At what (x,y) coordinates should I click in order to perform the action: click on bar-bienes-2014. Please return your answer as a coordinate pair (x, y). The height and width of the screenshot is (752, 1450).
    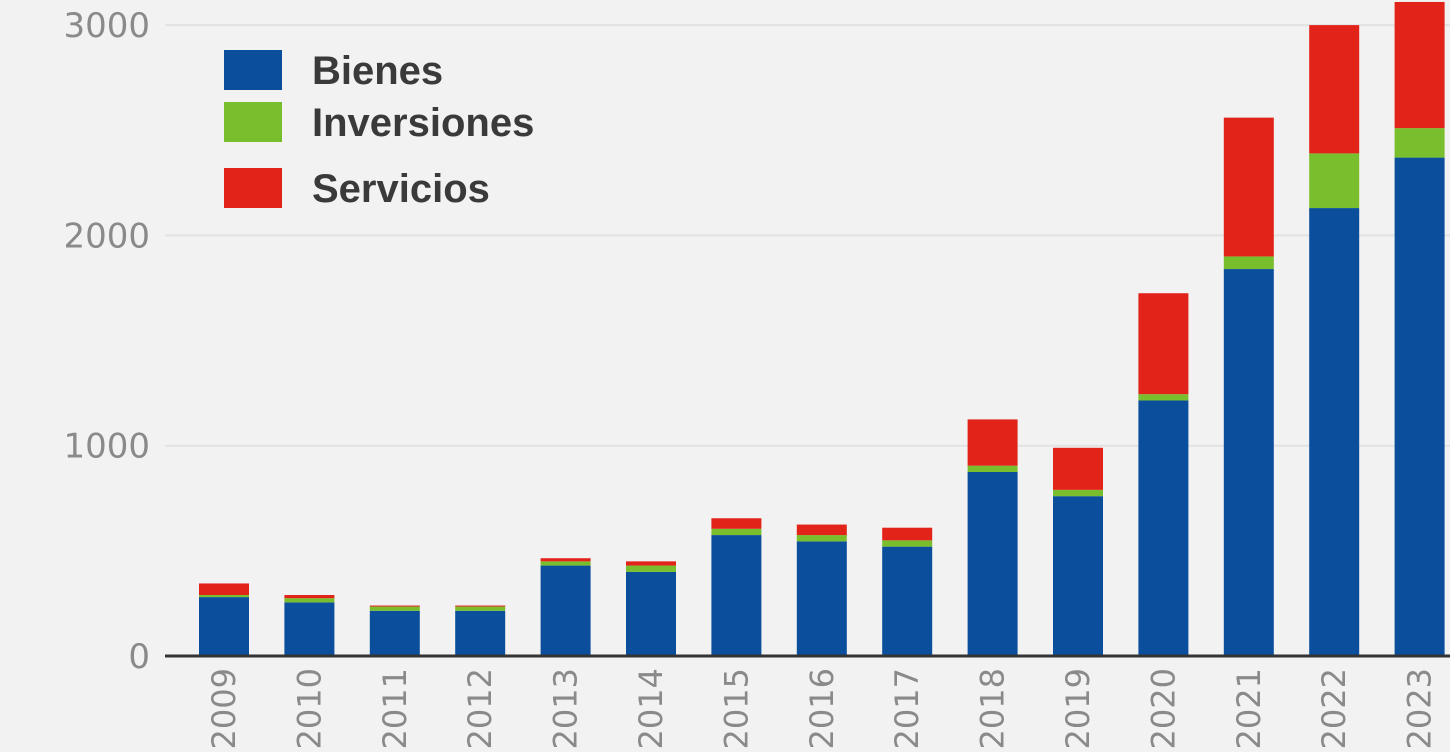
    Looking at the image, I should click on (651, 613).